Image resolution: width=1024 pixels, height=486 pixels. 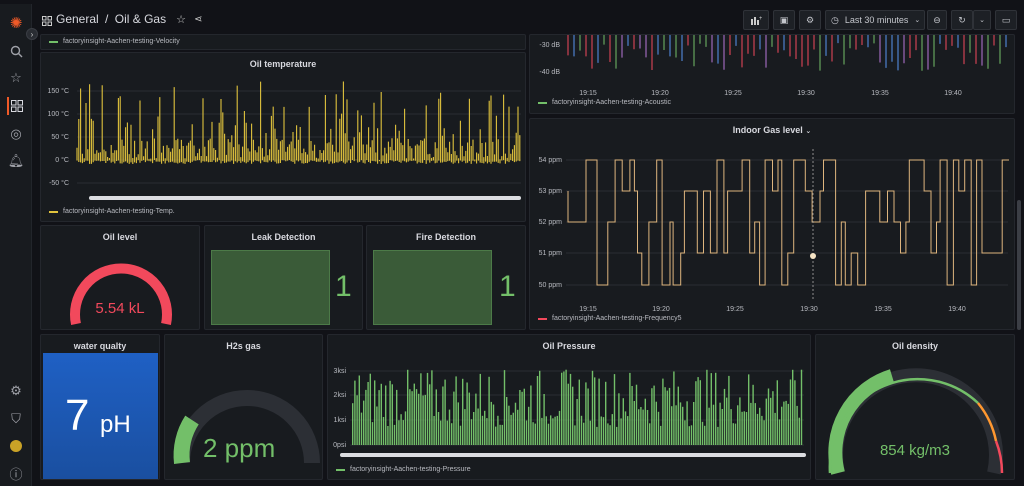 What do you see at coordinates (181, 19) in the screenshot?
I see `star-dashboard-icon: ☆` at bounding box center [181, 19].